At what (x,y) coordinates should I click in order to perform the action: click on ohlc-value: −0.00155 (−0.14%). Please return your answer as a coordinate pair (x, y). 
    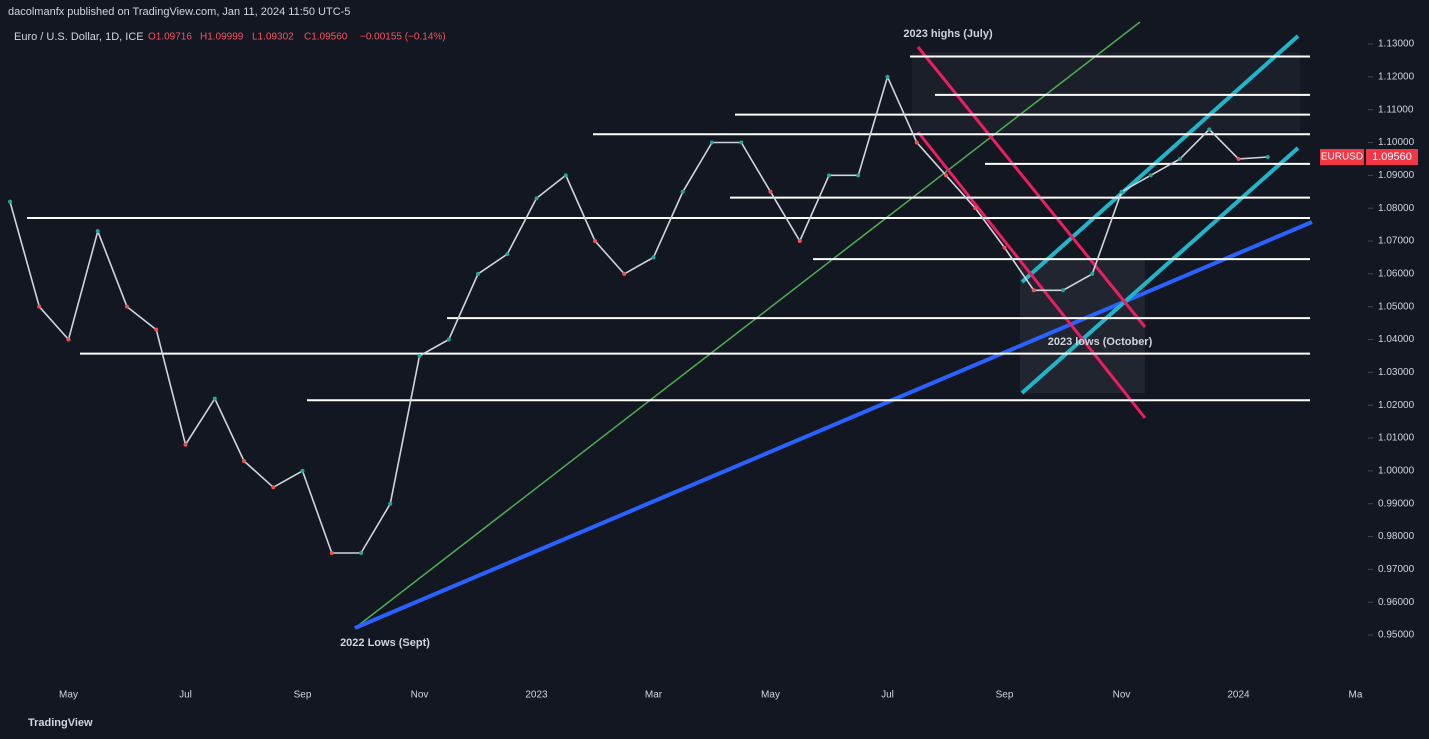
    Looking at the image, I should click on (403, 37).